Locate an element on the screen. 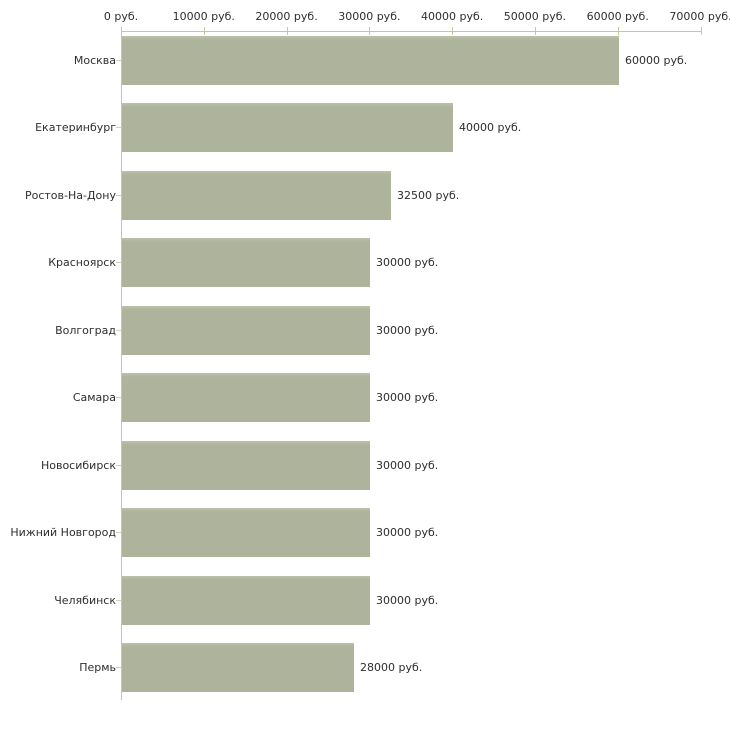 This screenshot has width=730, height=730. value-label: 60000 руб. is located at coordinates (656, 60).